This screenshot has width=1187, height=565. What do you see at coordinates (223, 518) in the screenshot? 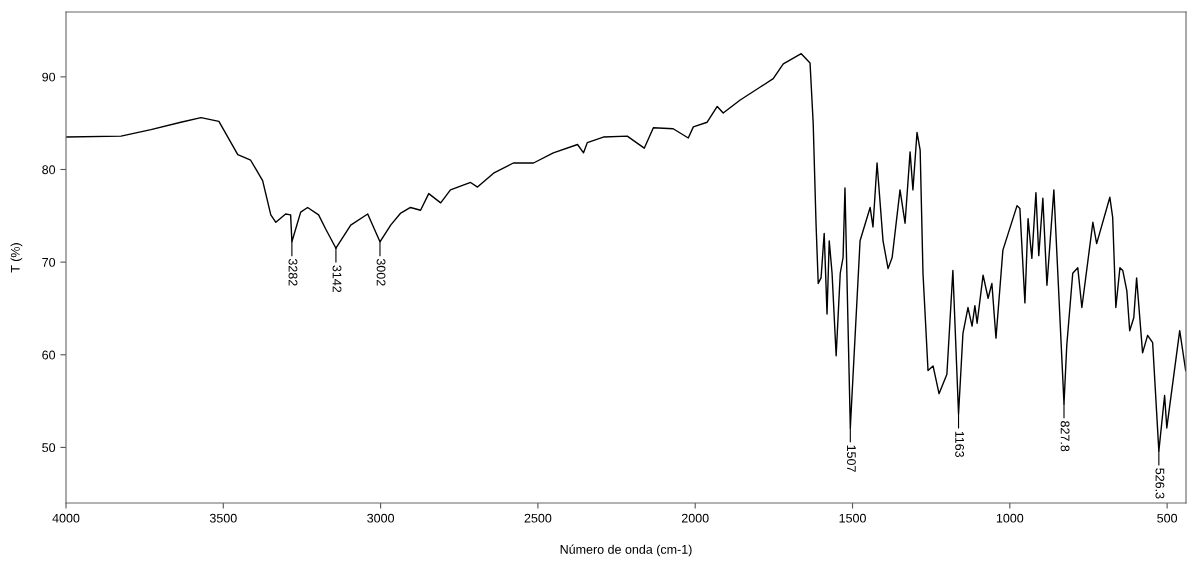
I see `x-tick-label: 3500` at bounding box center [223, 518].